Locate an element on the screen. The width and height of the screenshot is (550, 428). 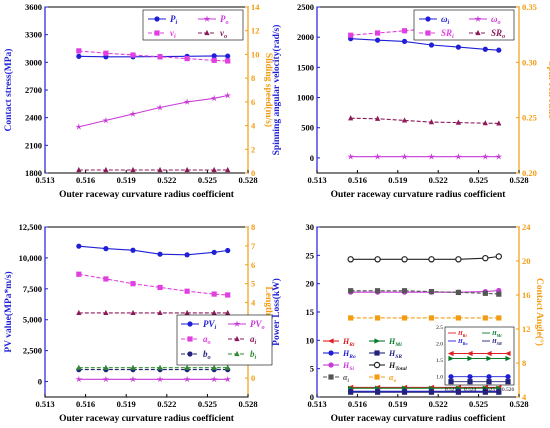
legend-label: PVo is located at coordinates (257, 325).